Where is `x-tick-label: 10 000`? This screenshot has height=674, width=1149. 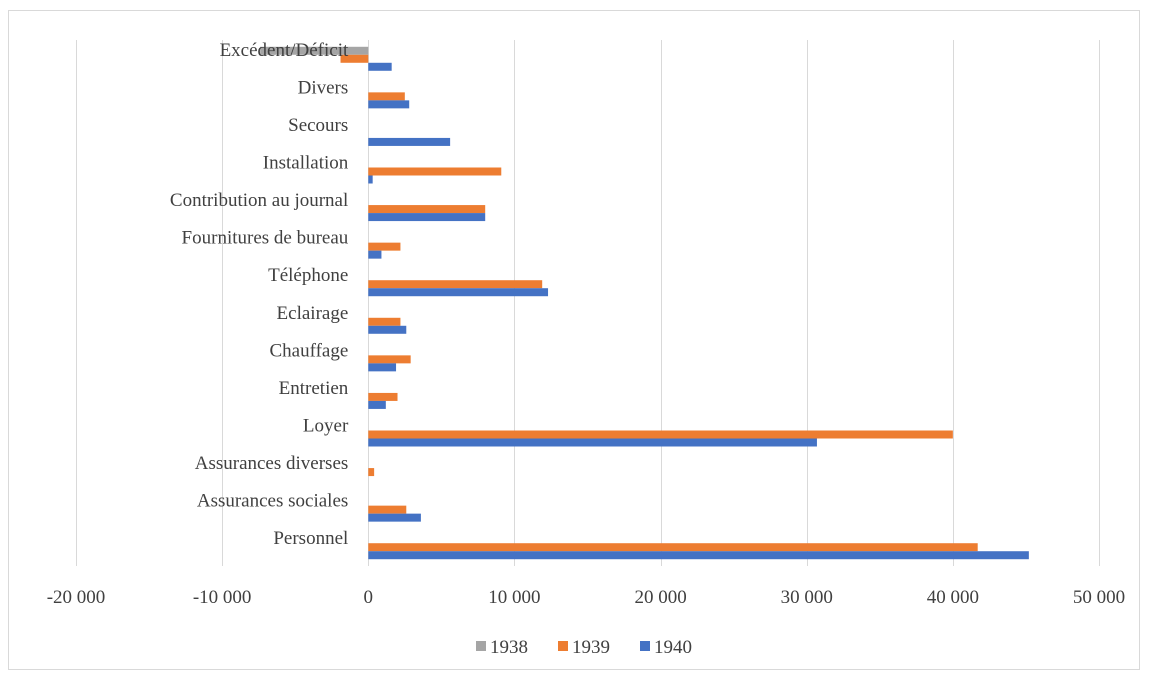
x-tick-label: 10 000 is located at coordinates (514, 597).